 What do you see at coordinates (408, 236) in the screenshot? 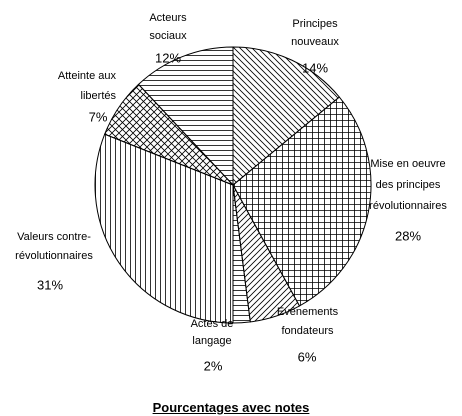
I see `value-label: 28%` at bounding box center [408, 236].